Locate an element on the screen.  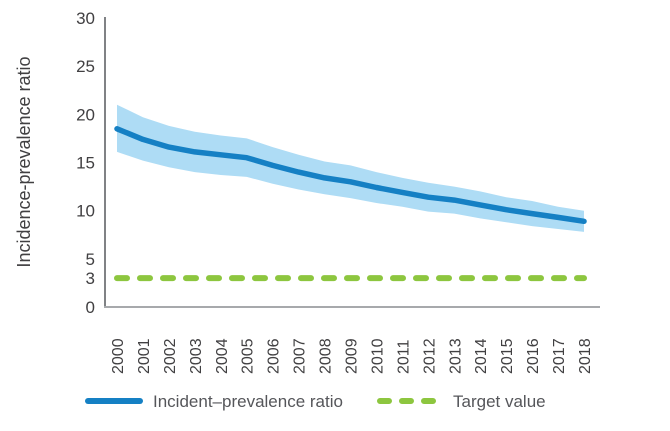
x-tick-label: 2013 is located at coordinates (455, 356).